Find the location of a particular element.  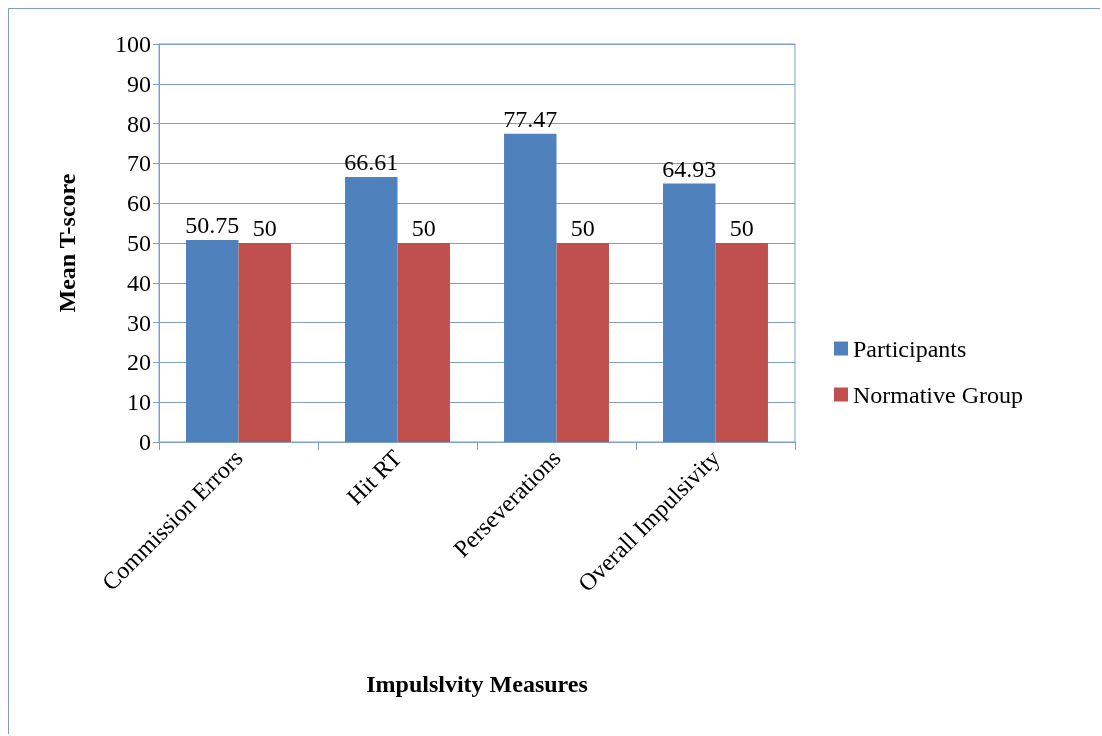

y-tick-label: 10 is located at coordinates (139, 402).